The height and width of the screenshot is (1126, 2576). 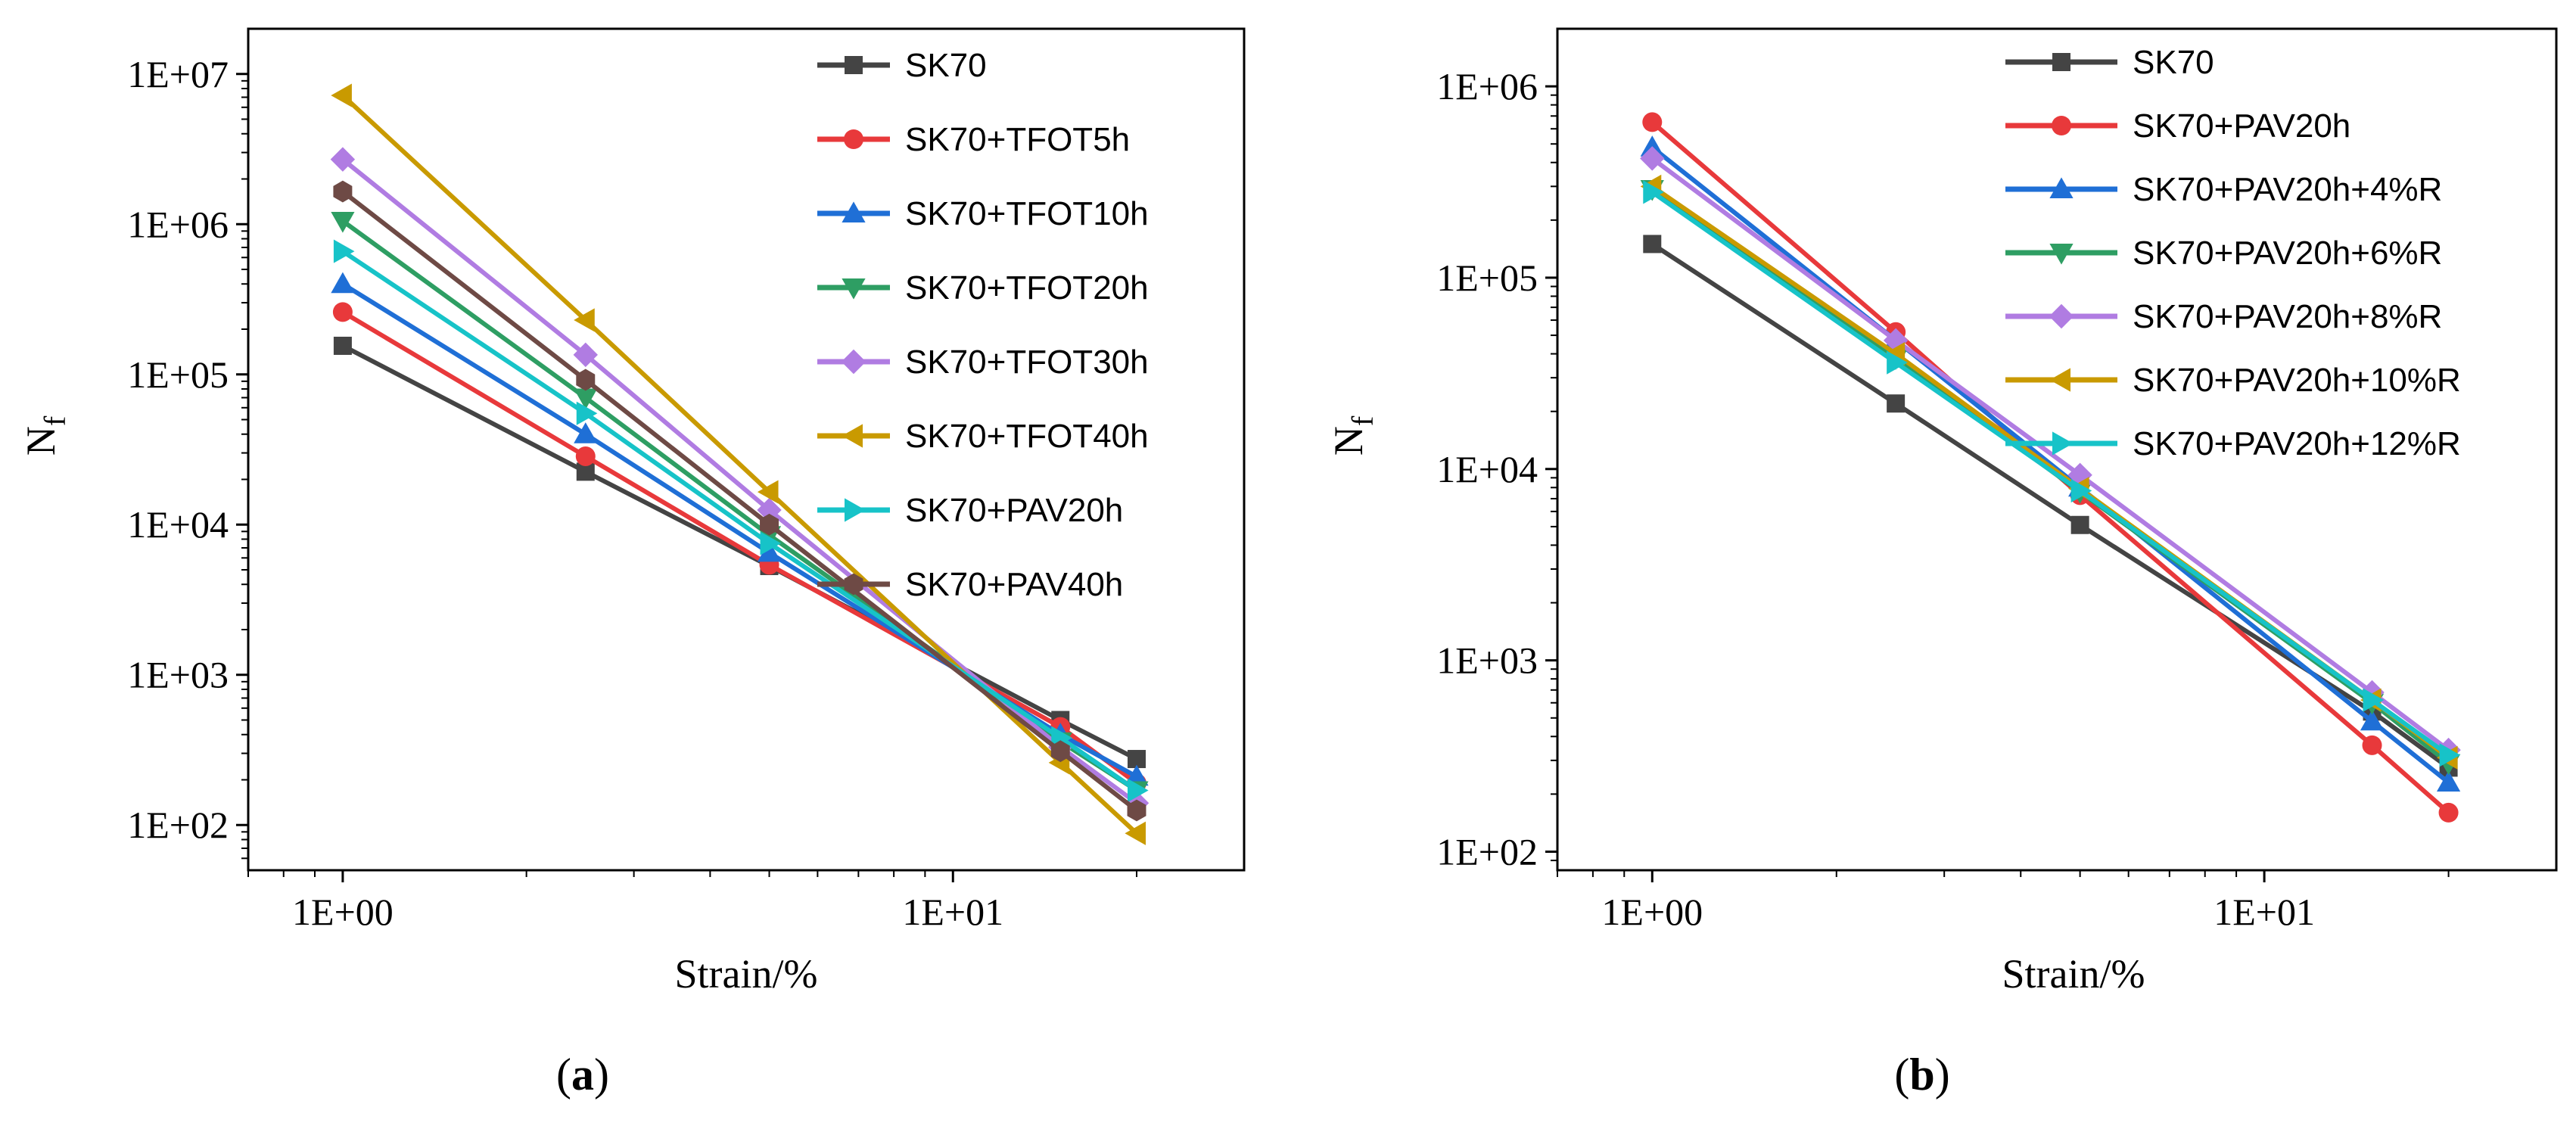 What do you see at coordinates (2287, 189) in the screenshot?
I see `legend-label: SK70+PAV20h+4%R` at bounding box center [2287, 189].